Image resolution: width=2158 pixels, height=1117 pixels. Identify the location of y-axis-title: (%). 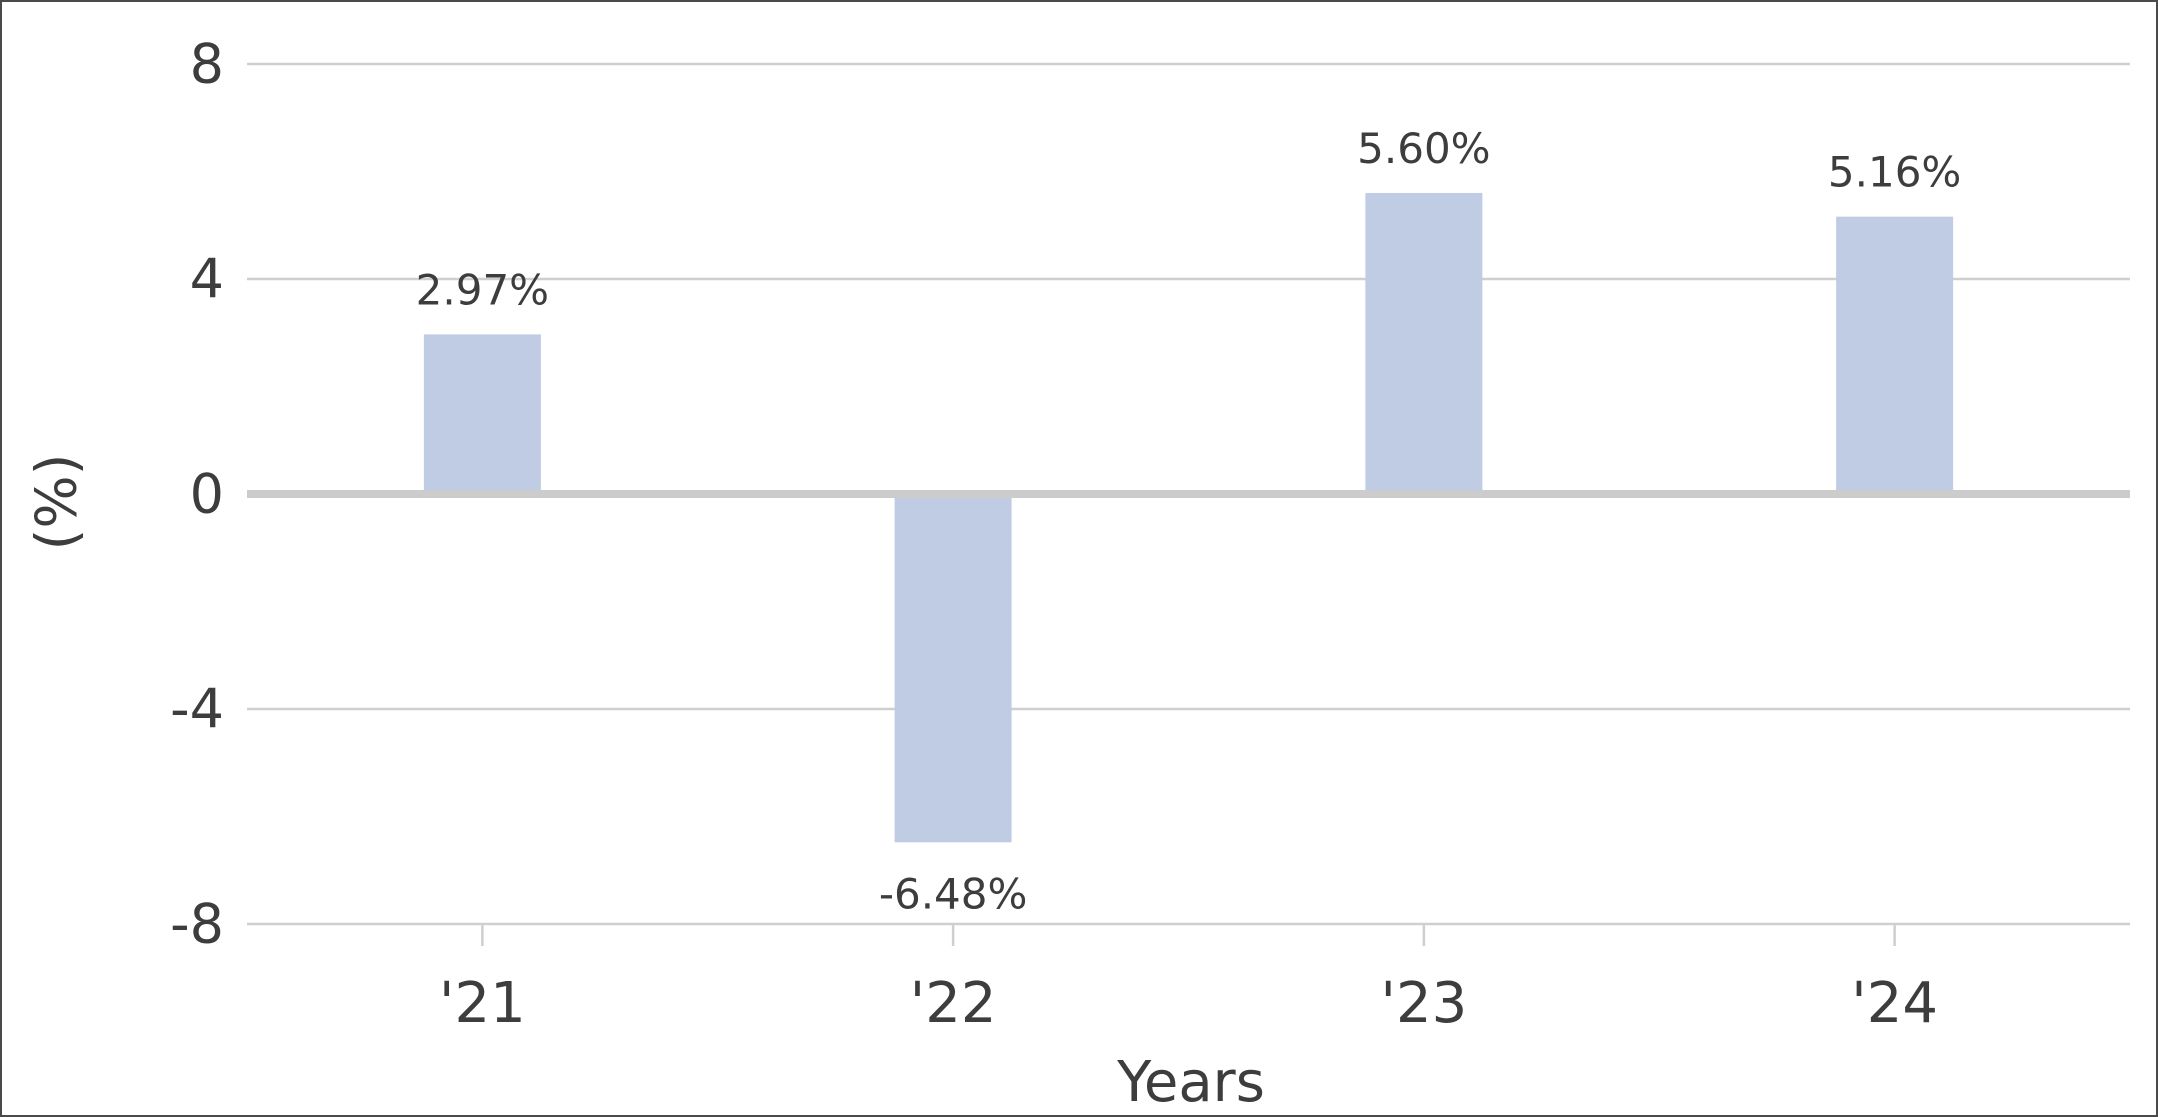
(57, 502).